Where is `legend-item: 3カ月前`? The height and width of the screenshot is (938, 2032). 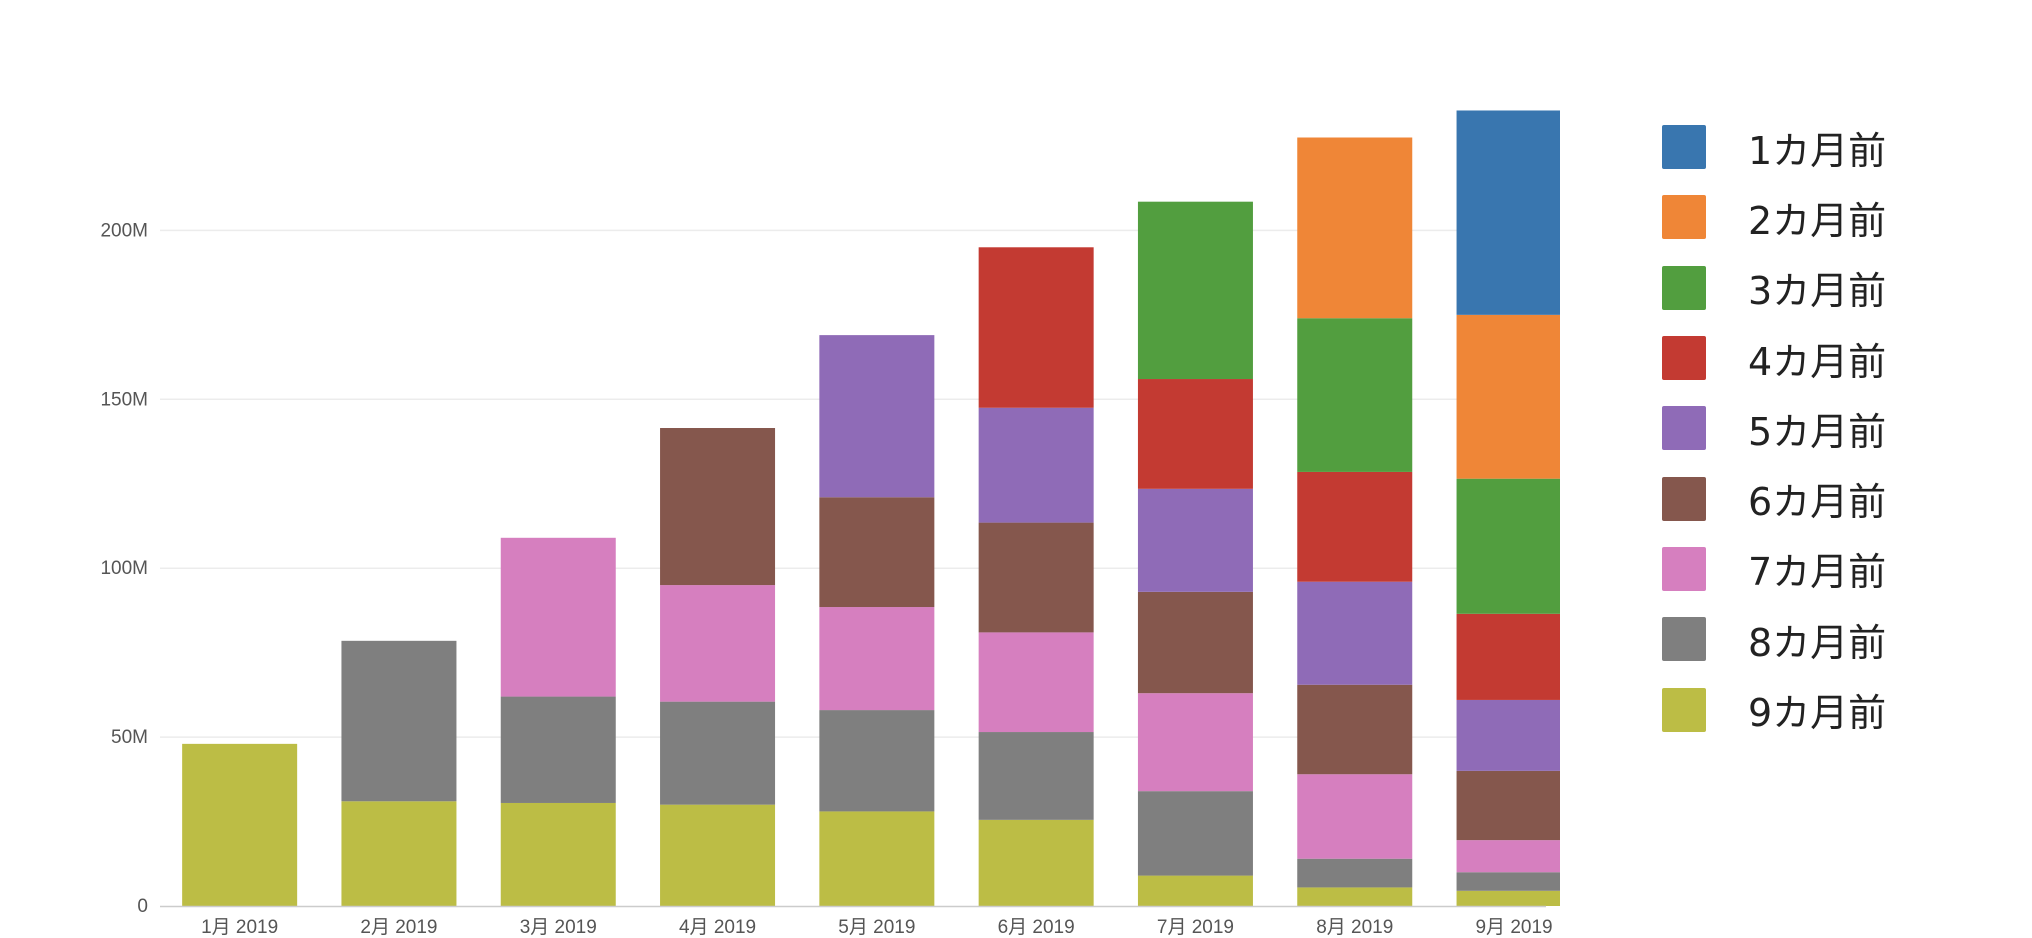
legend-item: 3カ月前 is located at coordinates (1774, 288).